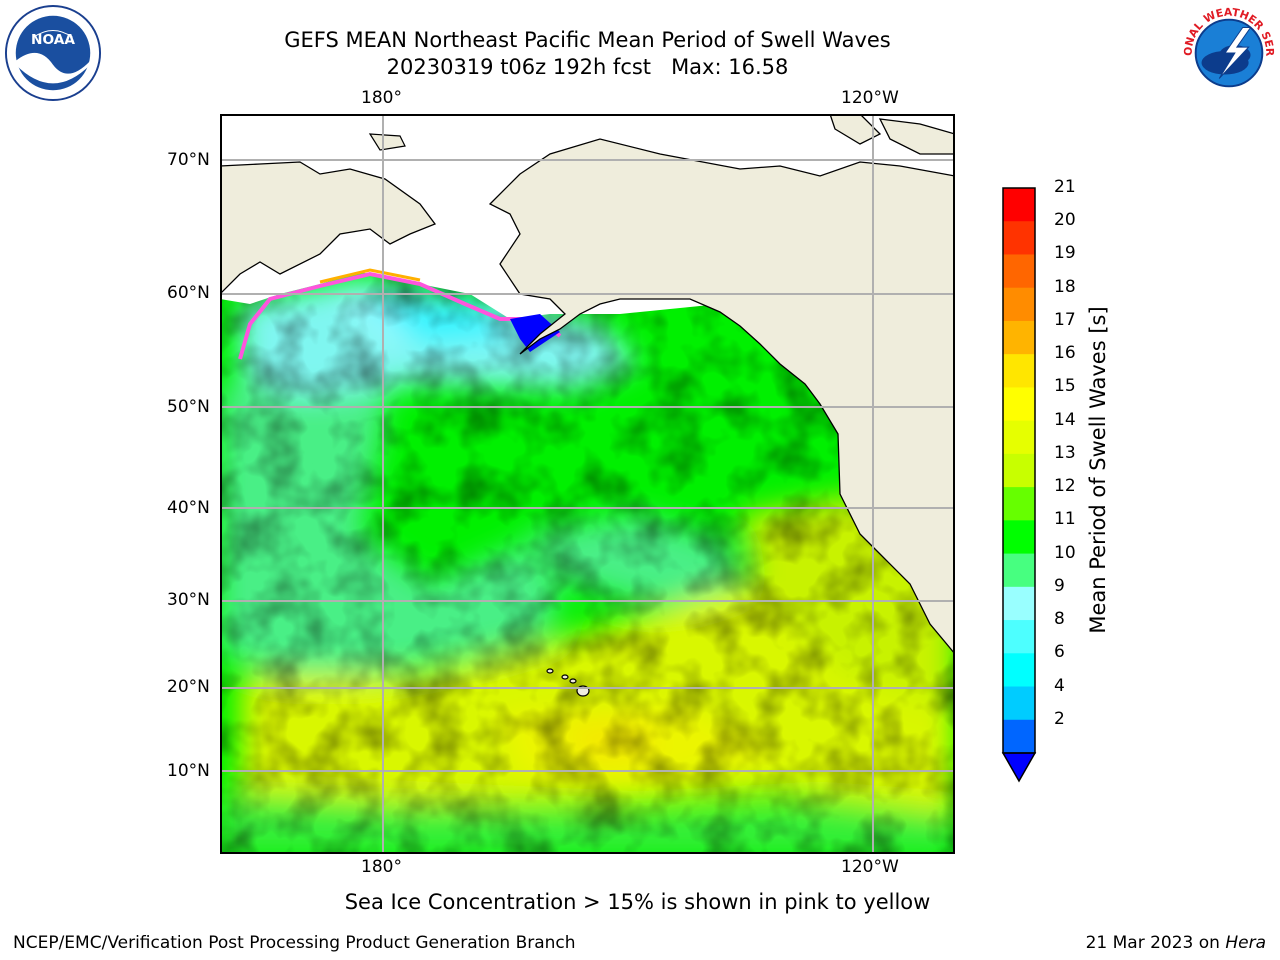 The image size is (1280, 960). I want to click on colorbar-tick-label: 11, so click(1065, 519).